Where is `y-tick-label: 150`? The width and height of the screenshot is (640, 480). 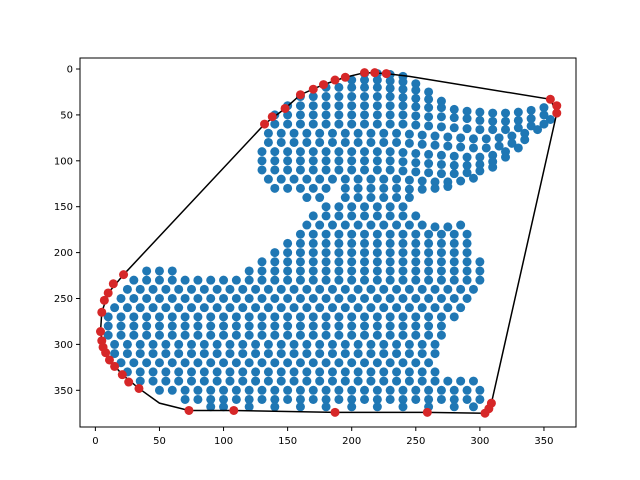
y-tick-label: 150 is located at coordinates (63, 207).